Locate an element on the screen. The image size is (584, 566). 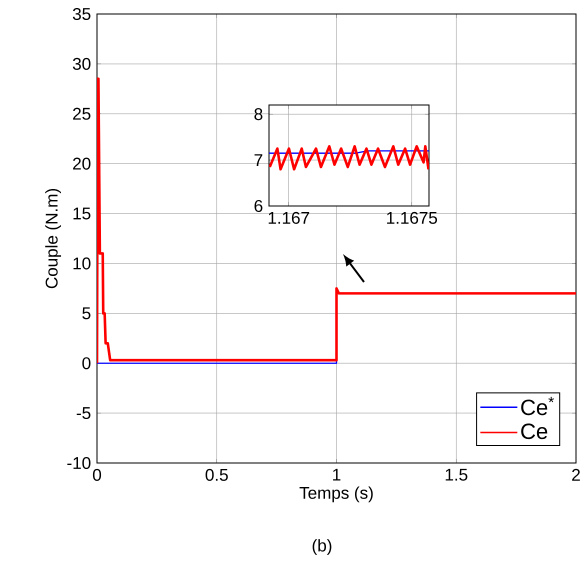
y-tick-label: 0 is located at coordinates (86, 363).